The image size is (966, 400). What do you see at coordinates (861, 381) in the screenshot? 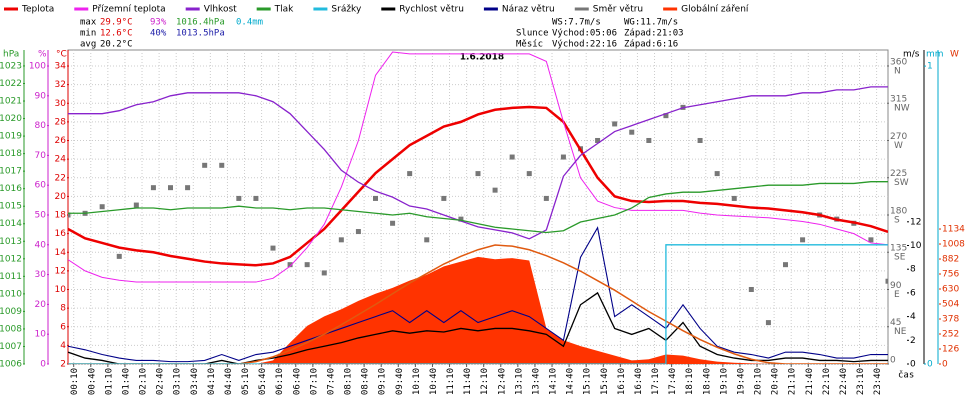
I see `x-tick-label: 23:10` at bounding box center [861, 381].